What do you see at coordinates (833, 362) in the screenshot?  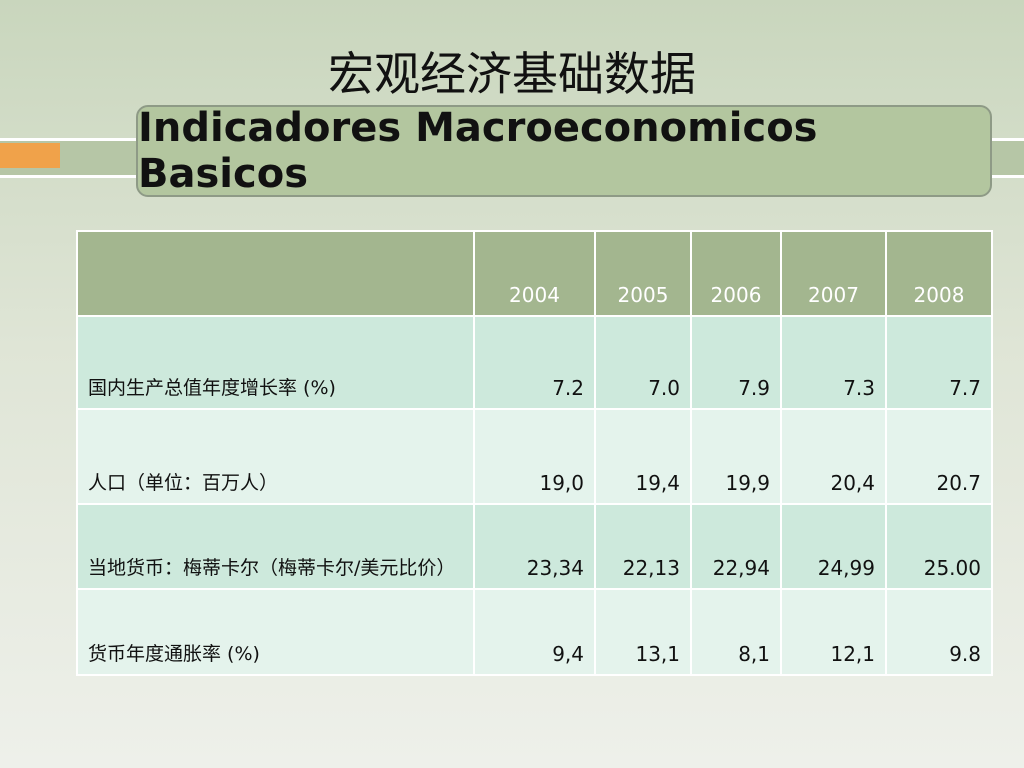 I see `cell-value: 7.3` at bounding box center [833, 362].